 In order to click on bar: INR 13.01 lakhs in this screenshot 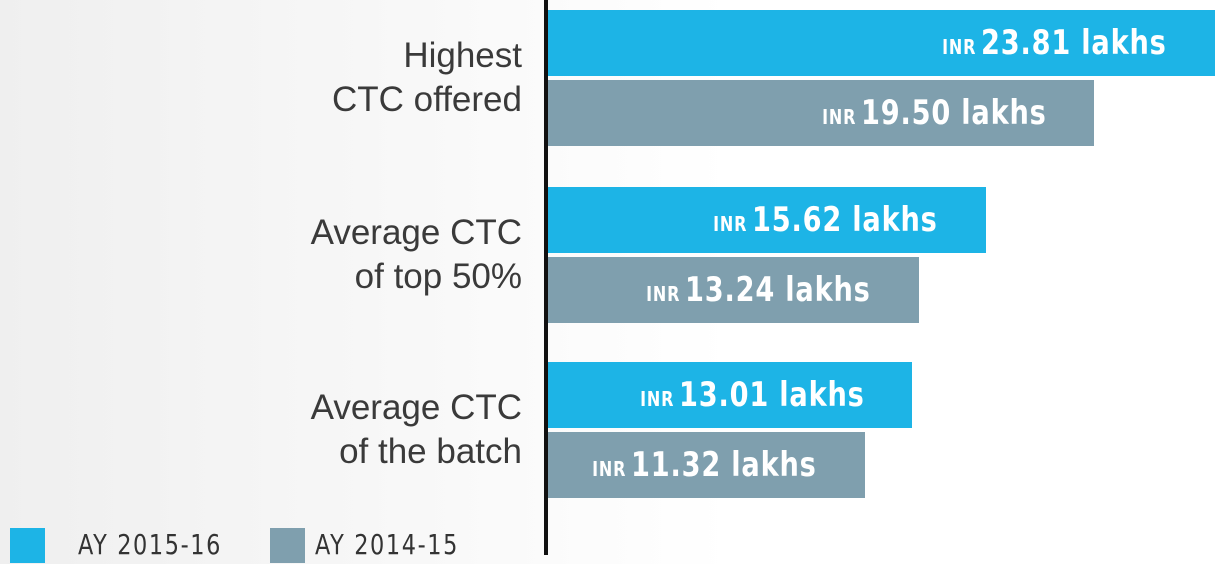, I will do `click(730, 395)`.